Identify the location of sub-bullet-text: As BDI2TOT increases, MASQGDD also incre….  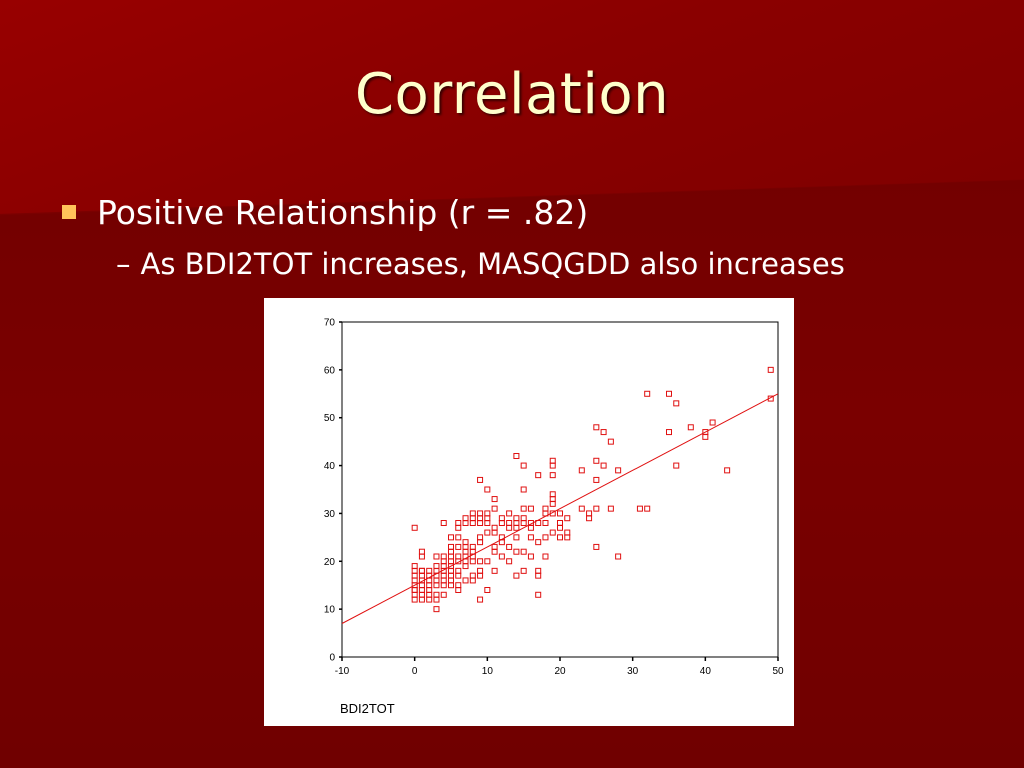
(492, 264).